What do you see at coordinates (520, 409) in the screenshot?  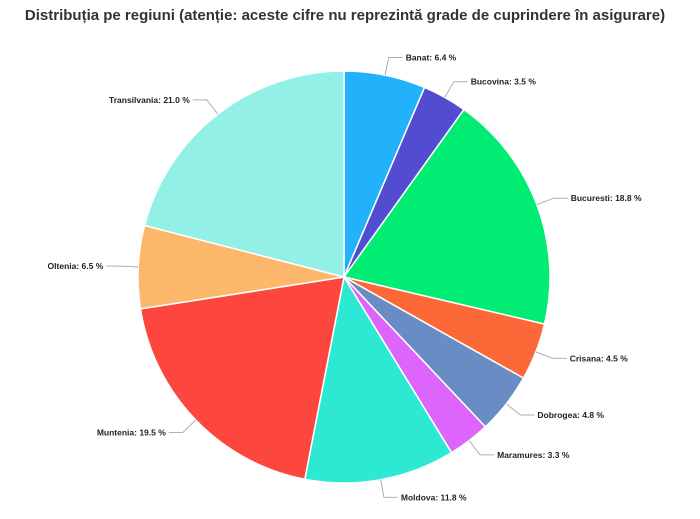 I see `leader-line-dobrogea` at bounding box center [520, 409].